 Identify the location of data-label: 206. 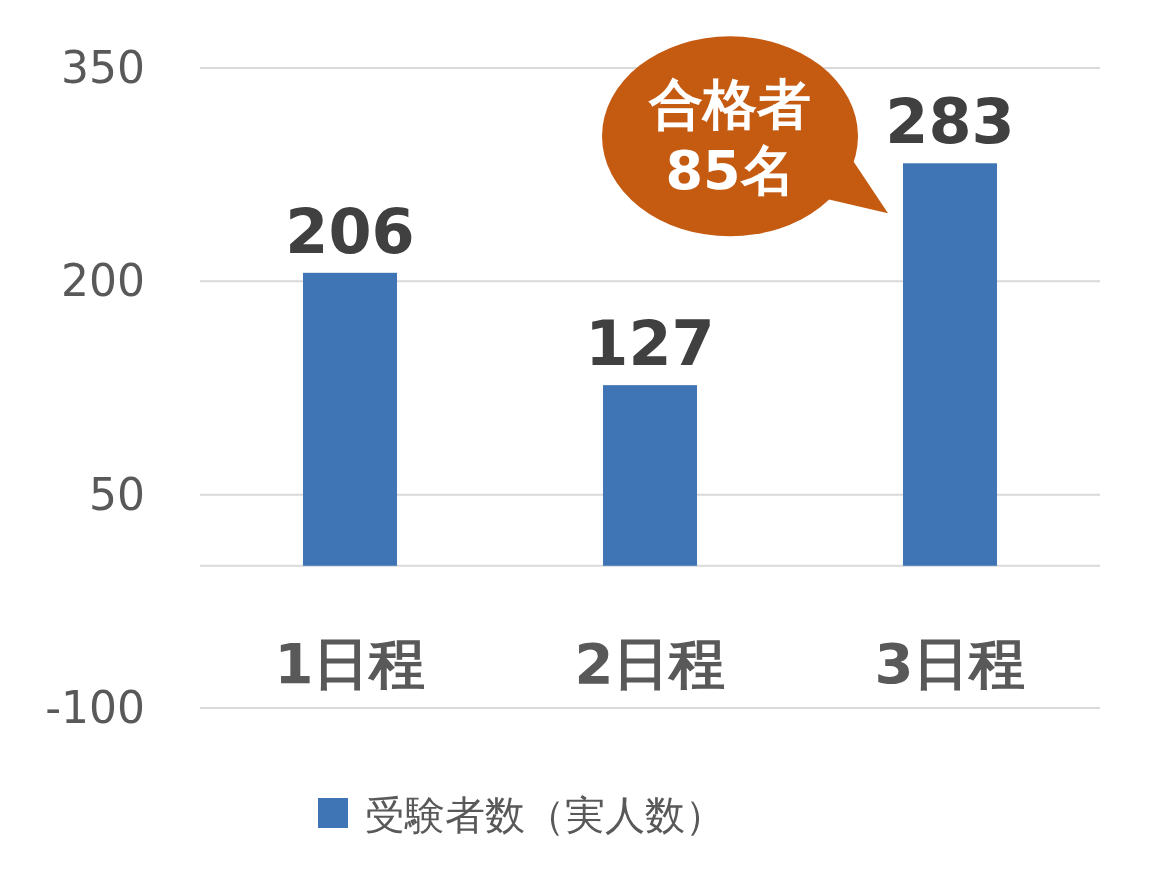
(350, 231).